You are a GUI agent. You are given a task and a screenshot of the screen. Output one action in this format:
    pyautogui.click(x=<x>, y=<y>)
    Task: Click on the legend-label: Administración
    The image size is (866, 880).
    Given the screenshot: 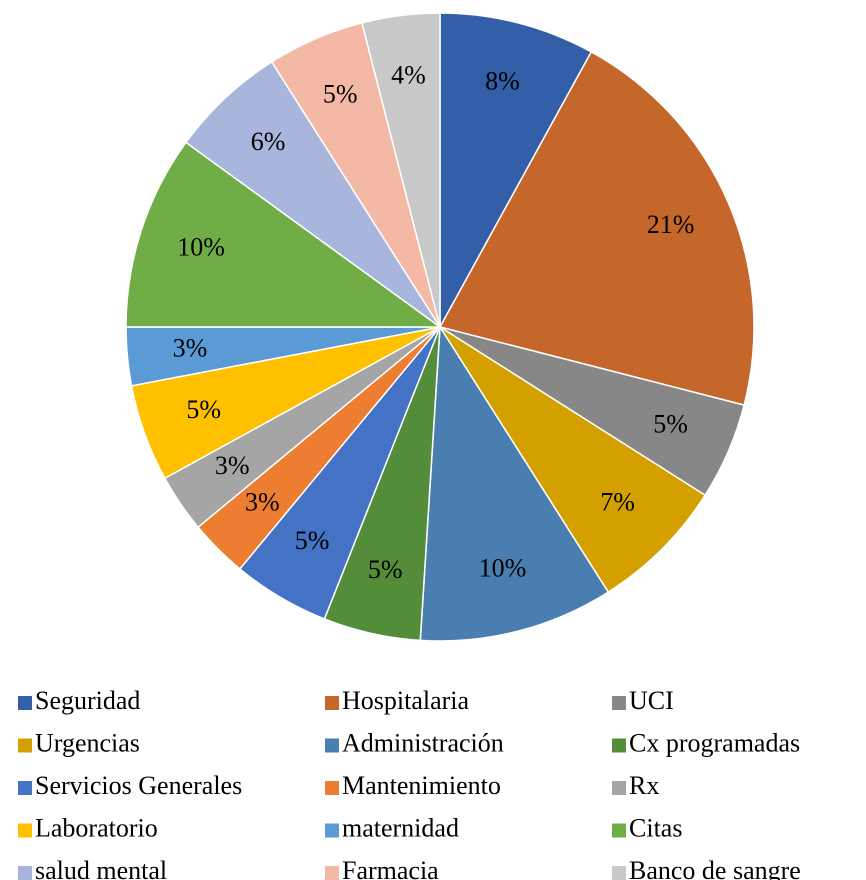 What is the action you would take?
    pyautogui.click(x=423, y=742)
    